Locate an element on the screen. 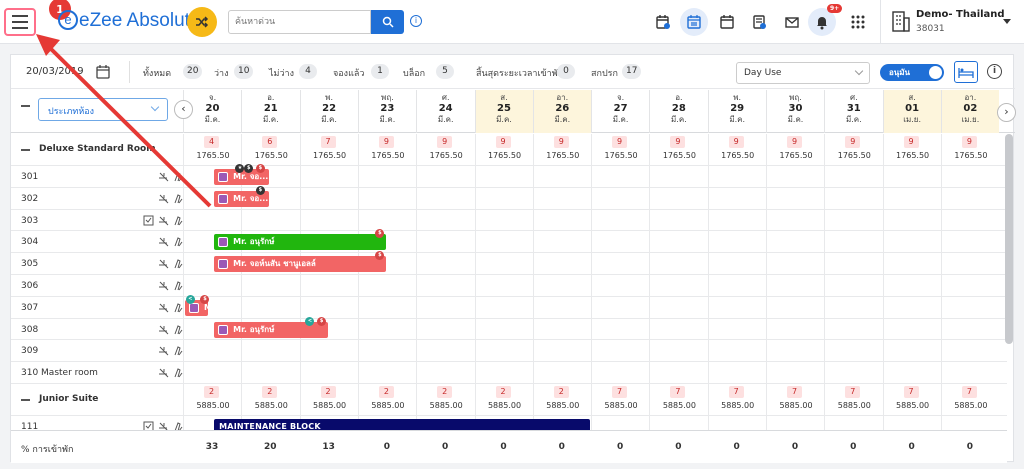 This screenshot has width=1024, height=469. invoice-icon is located at coordinates (759, 22).